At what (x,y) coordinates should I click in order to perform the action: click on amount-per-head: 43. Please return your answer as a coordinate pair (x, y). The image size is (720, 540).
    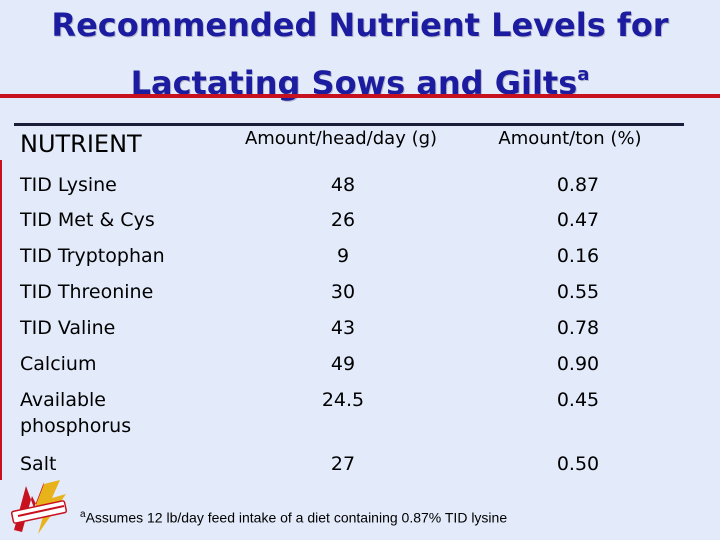
    Looking at the image, I should click on (343, 328).